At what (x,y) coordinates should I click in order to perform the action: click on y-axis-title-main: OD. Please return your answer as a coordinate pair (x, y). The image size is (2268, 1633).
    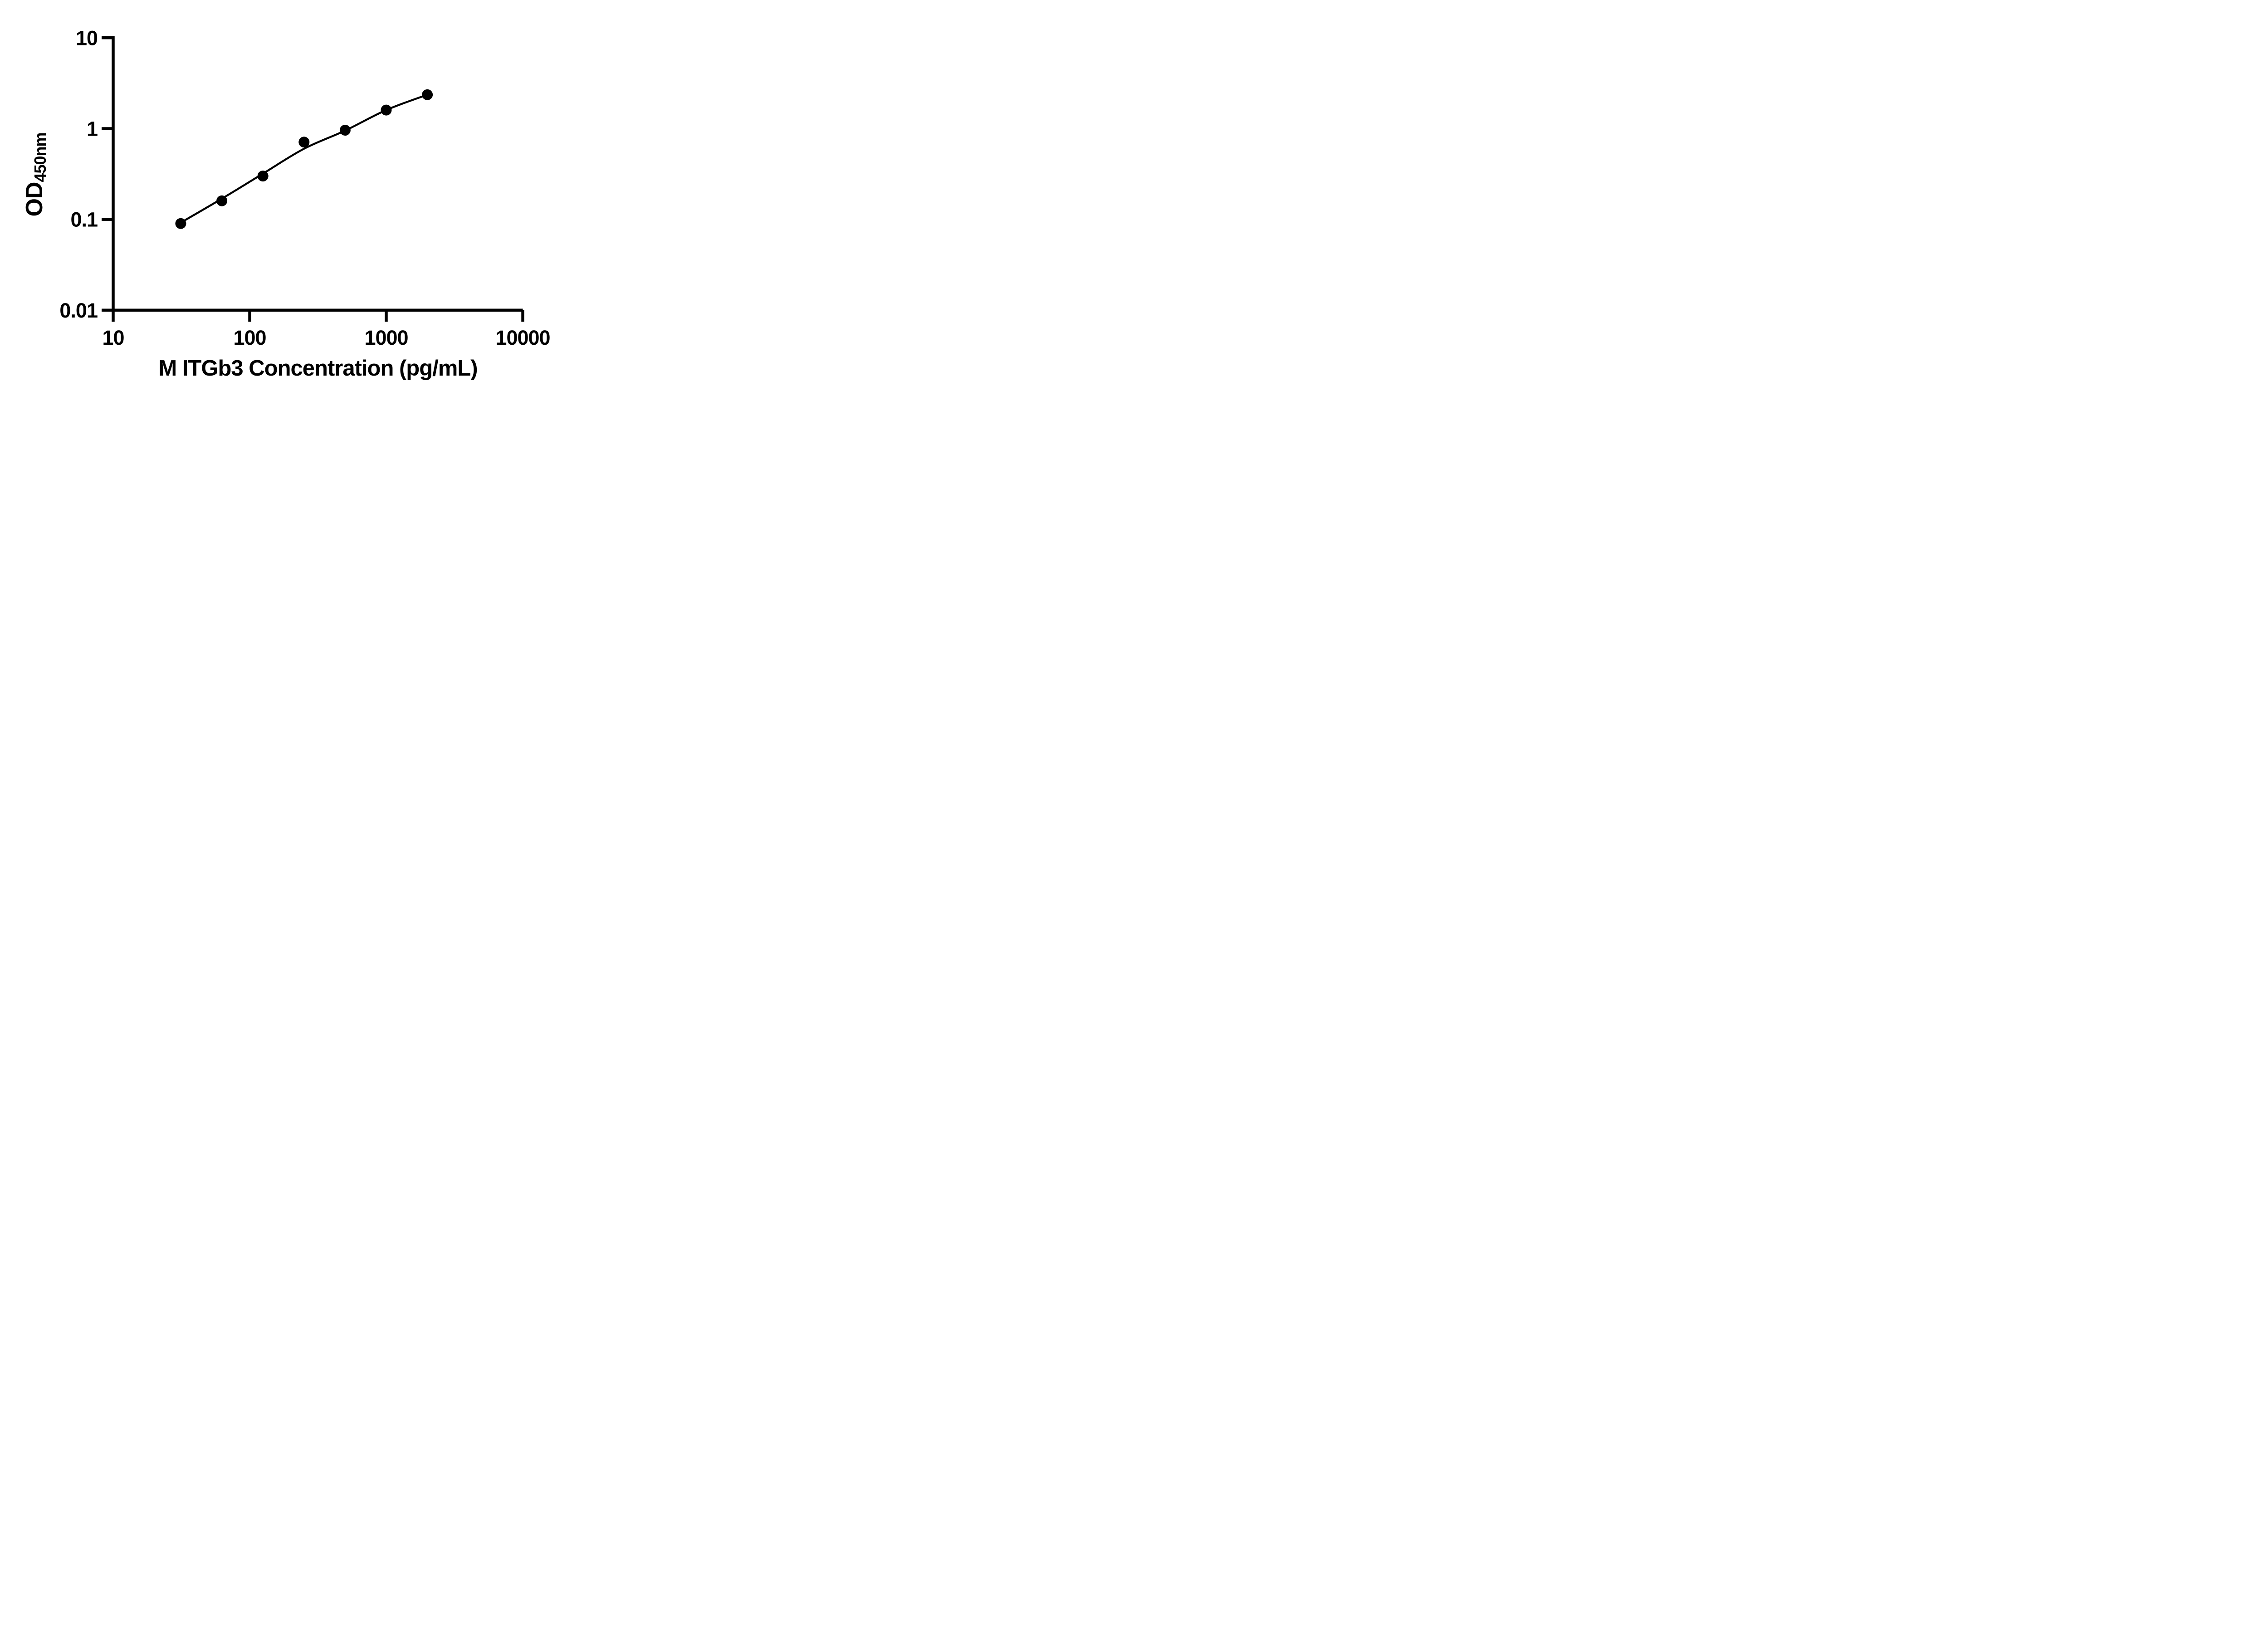
    Looking at the image, I should click on (34, 199).